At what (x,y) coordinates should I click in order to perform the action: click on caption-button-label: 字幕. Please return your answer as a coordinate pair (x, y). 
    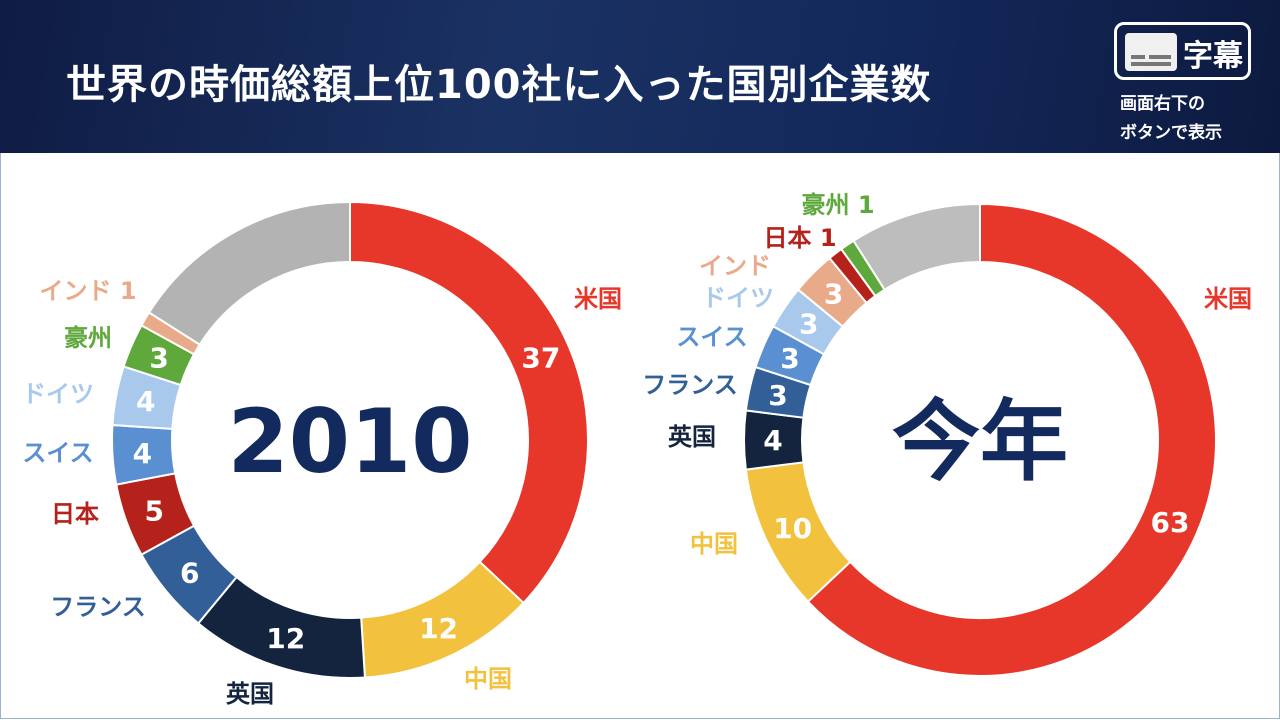
    Looking at the image, I should click on (1213, 56).